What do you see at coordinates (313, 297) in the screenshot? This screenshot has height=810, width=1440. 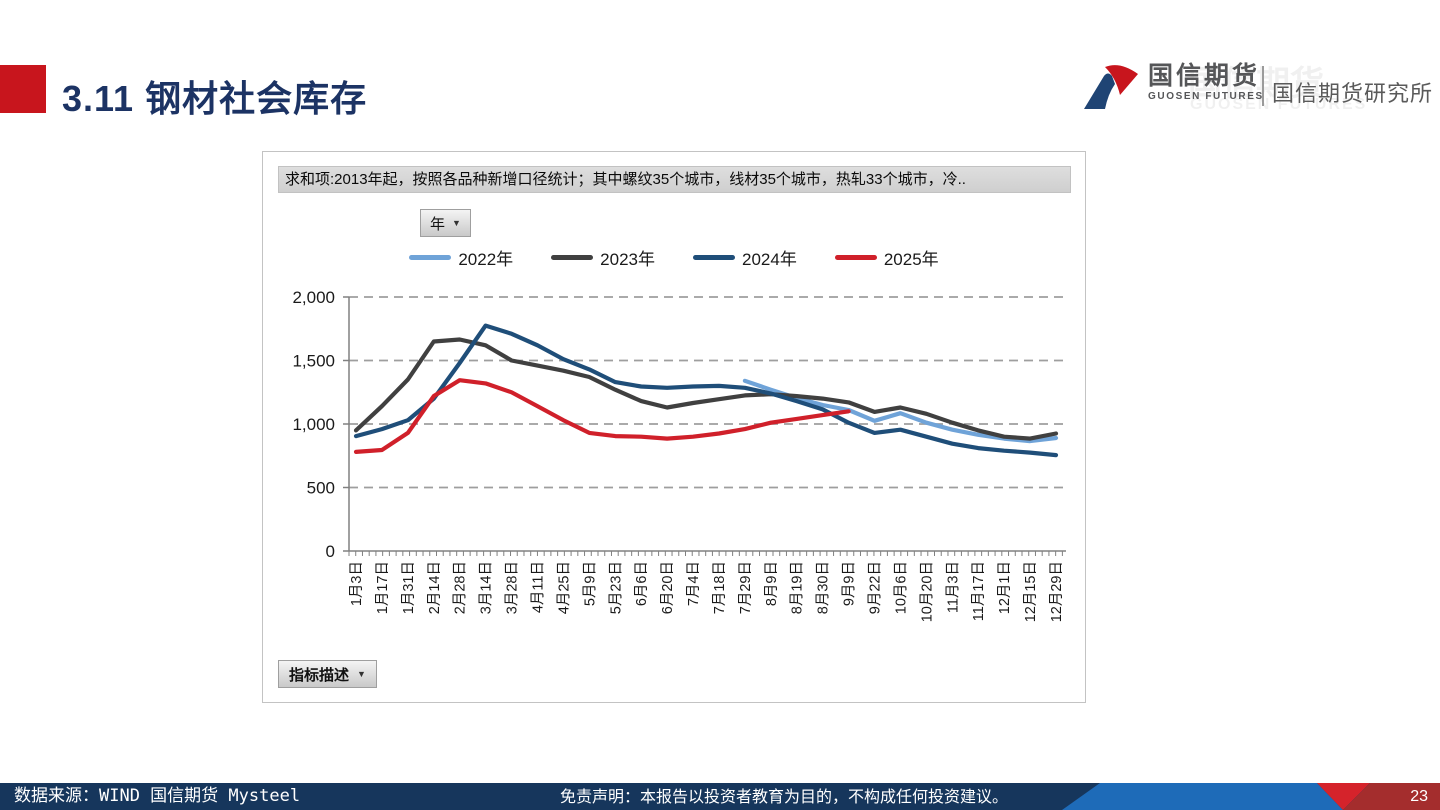 I see `y-tick-label: 2,000` at bounding box center [313, 297].